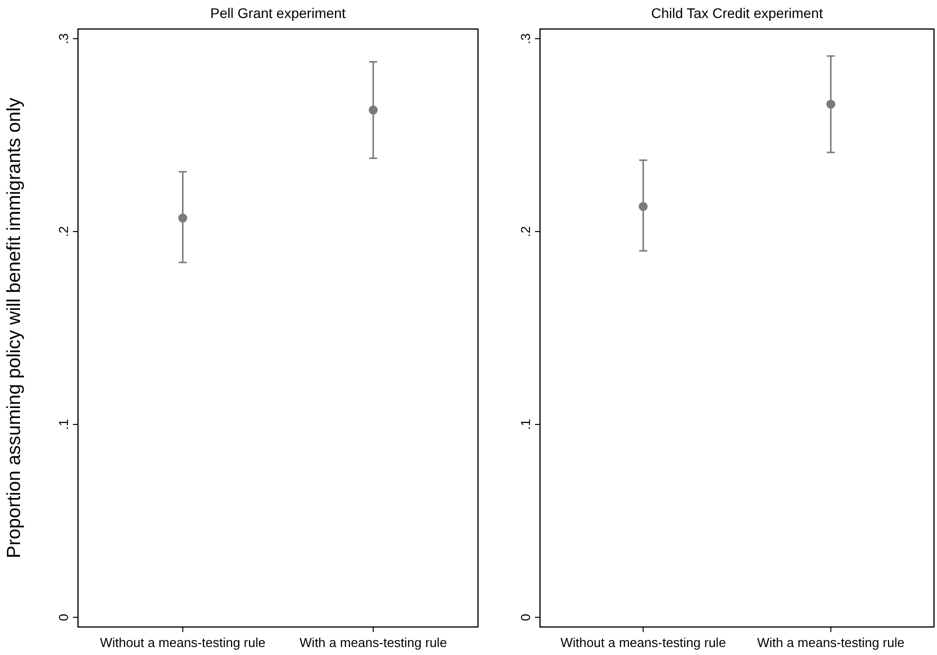  Describe the element at coordinates (737, 13) in the screenshot. I see `chart-title: Child Tax Credit experiment` at that location.